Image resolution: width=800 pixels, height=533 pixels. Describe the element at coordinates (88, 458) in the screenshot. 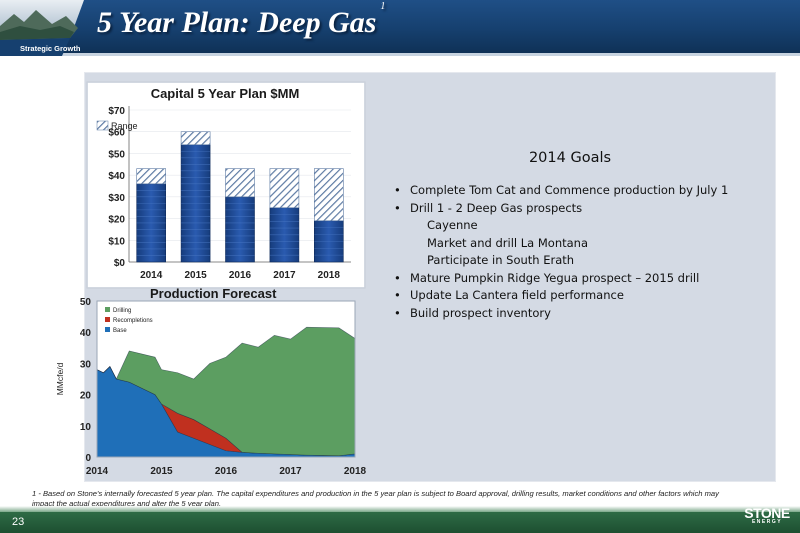

I see `y-tick-label: 0` at that location.